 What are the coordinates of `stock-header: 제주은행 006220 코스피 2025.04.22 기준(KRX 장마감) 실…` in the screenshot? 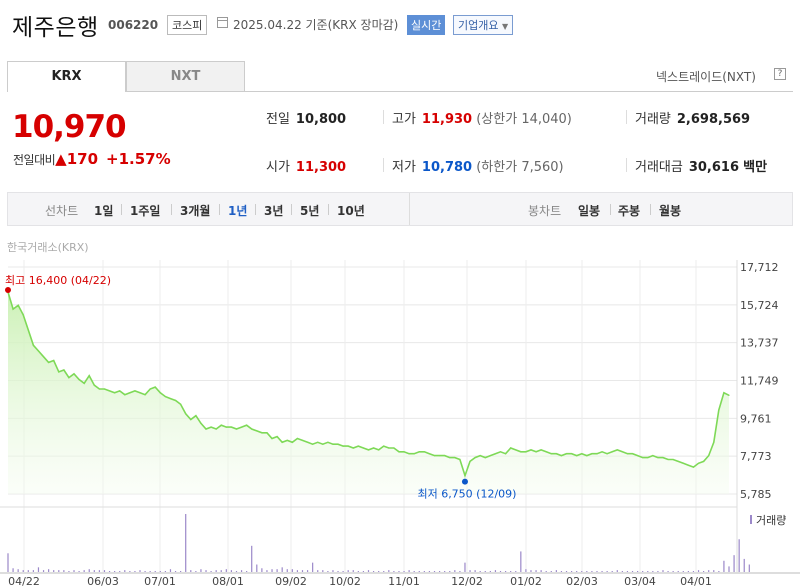 It's located at (400, 25).